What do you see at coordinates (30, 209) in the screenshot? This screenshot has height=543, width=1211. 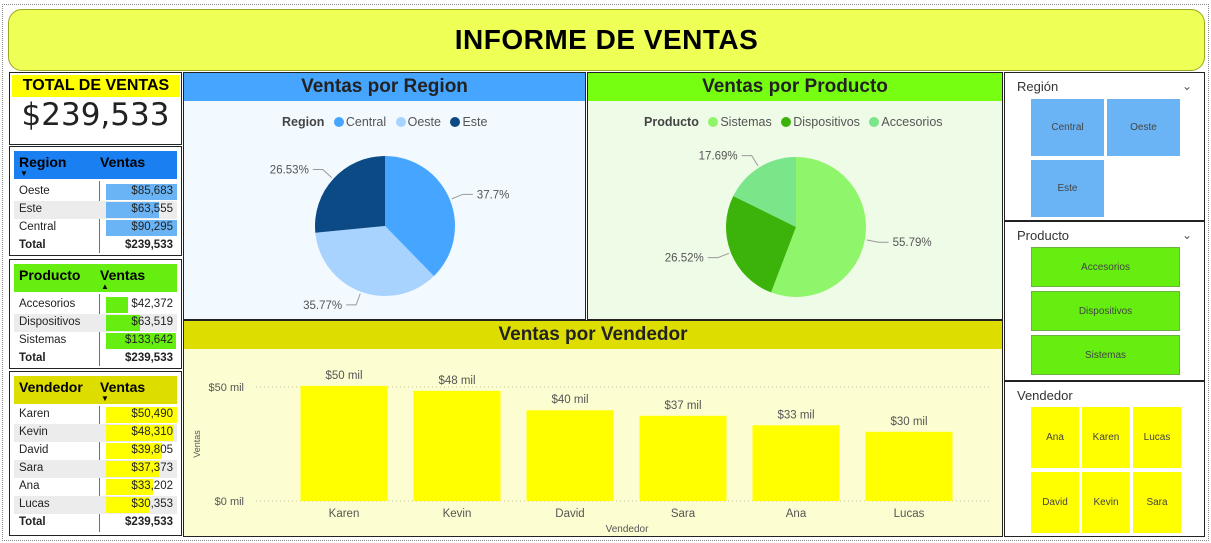 I see `row-label: Este` at bounding box center [30, 209].